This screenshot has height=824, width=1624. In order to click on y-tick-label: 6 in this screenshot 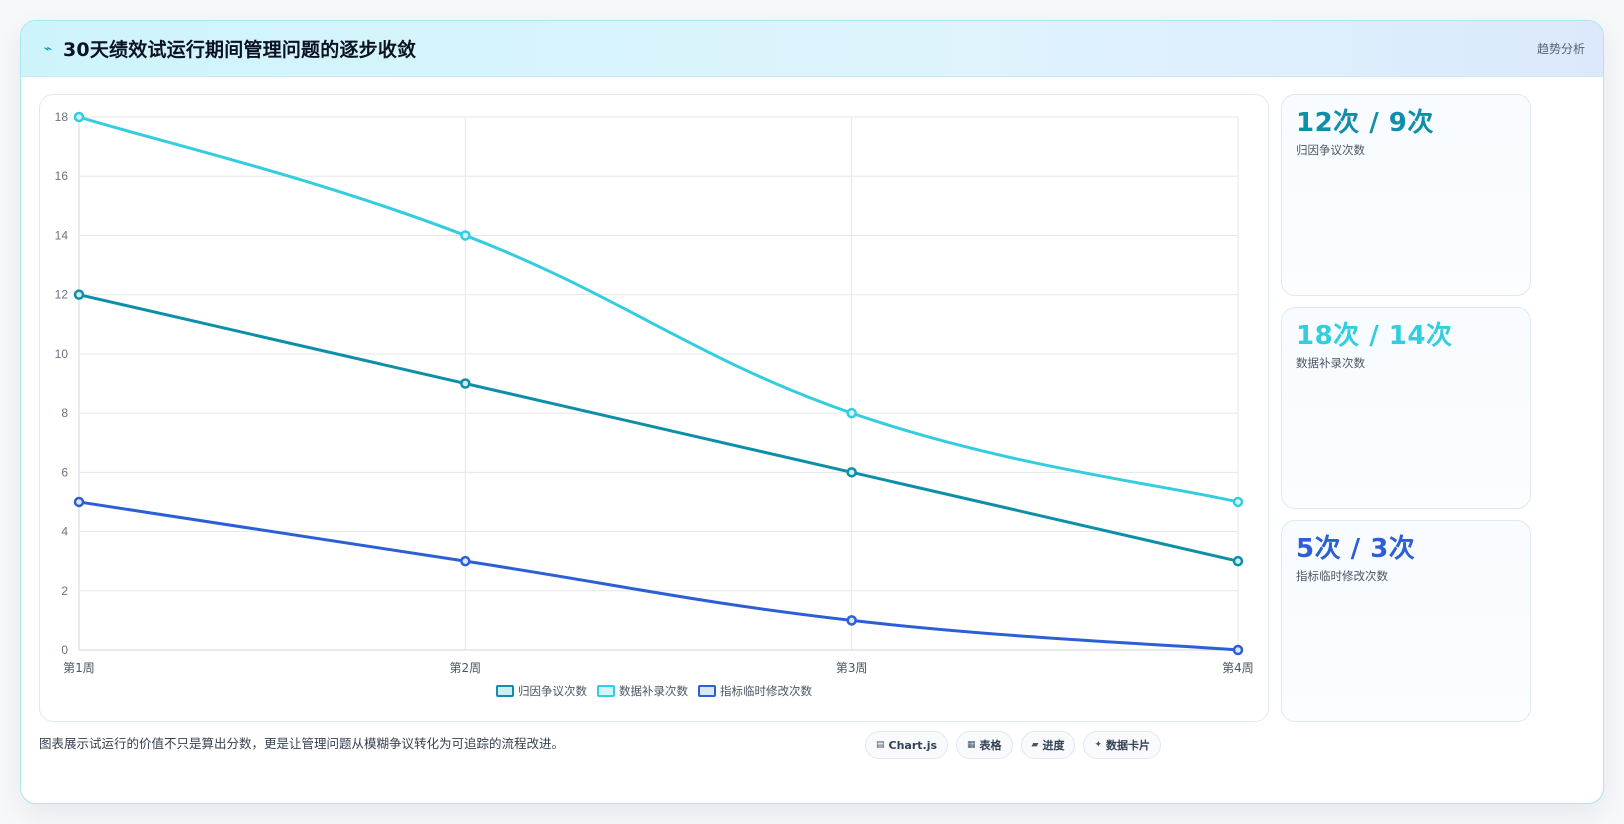, I will do `click(64, 472)`.